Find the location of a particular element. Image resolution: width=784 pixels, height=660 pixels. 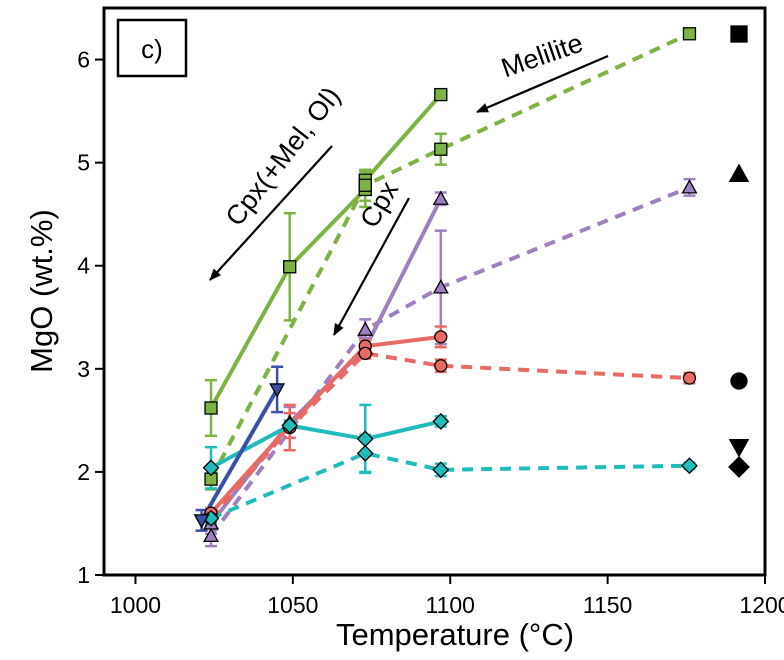

x-axis-title: Temperature (°C) is located at coordinates (455, 634).